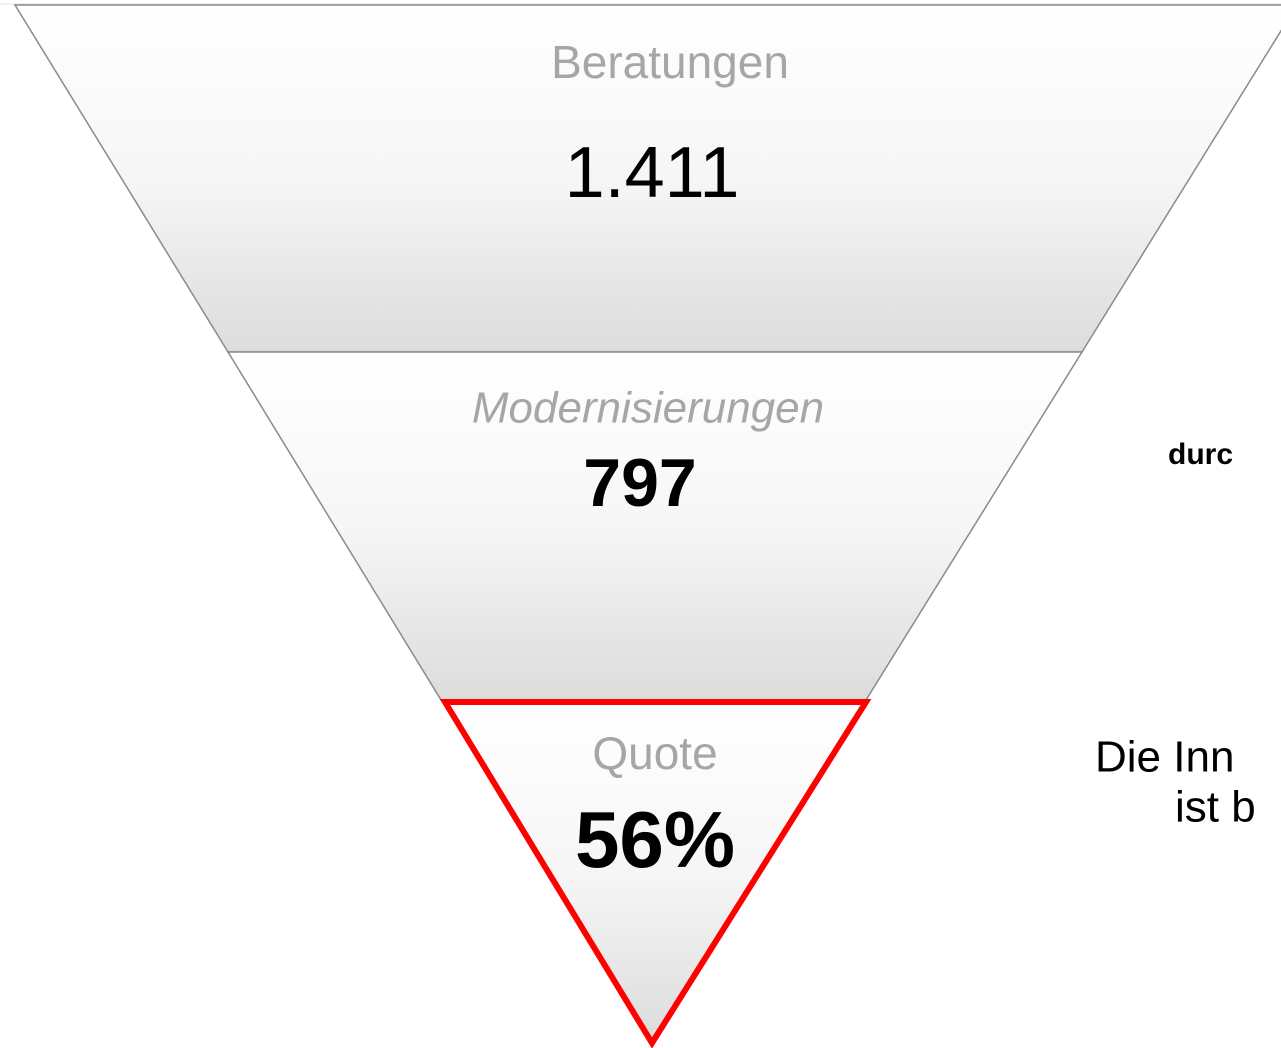 The height and width of the screenshot is (1048, 1281). Describe the element at coordinates (639, 483) in the screenshot. I see `section-value: 797` at that location.